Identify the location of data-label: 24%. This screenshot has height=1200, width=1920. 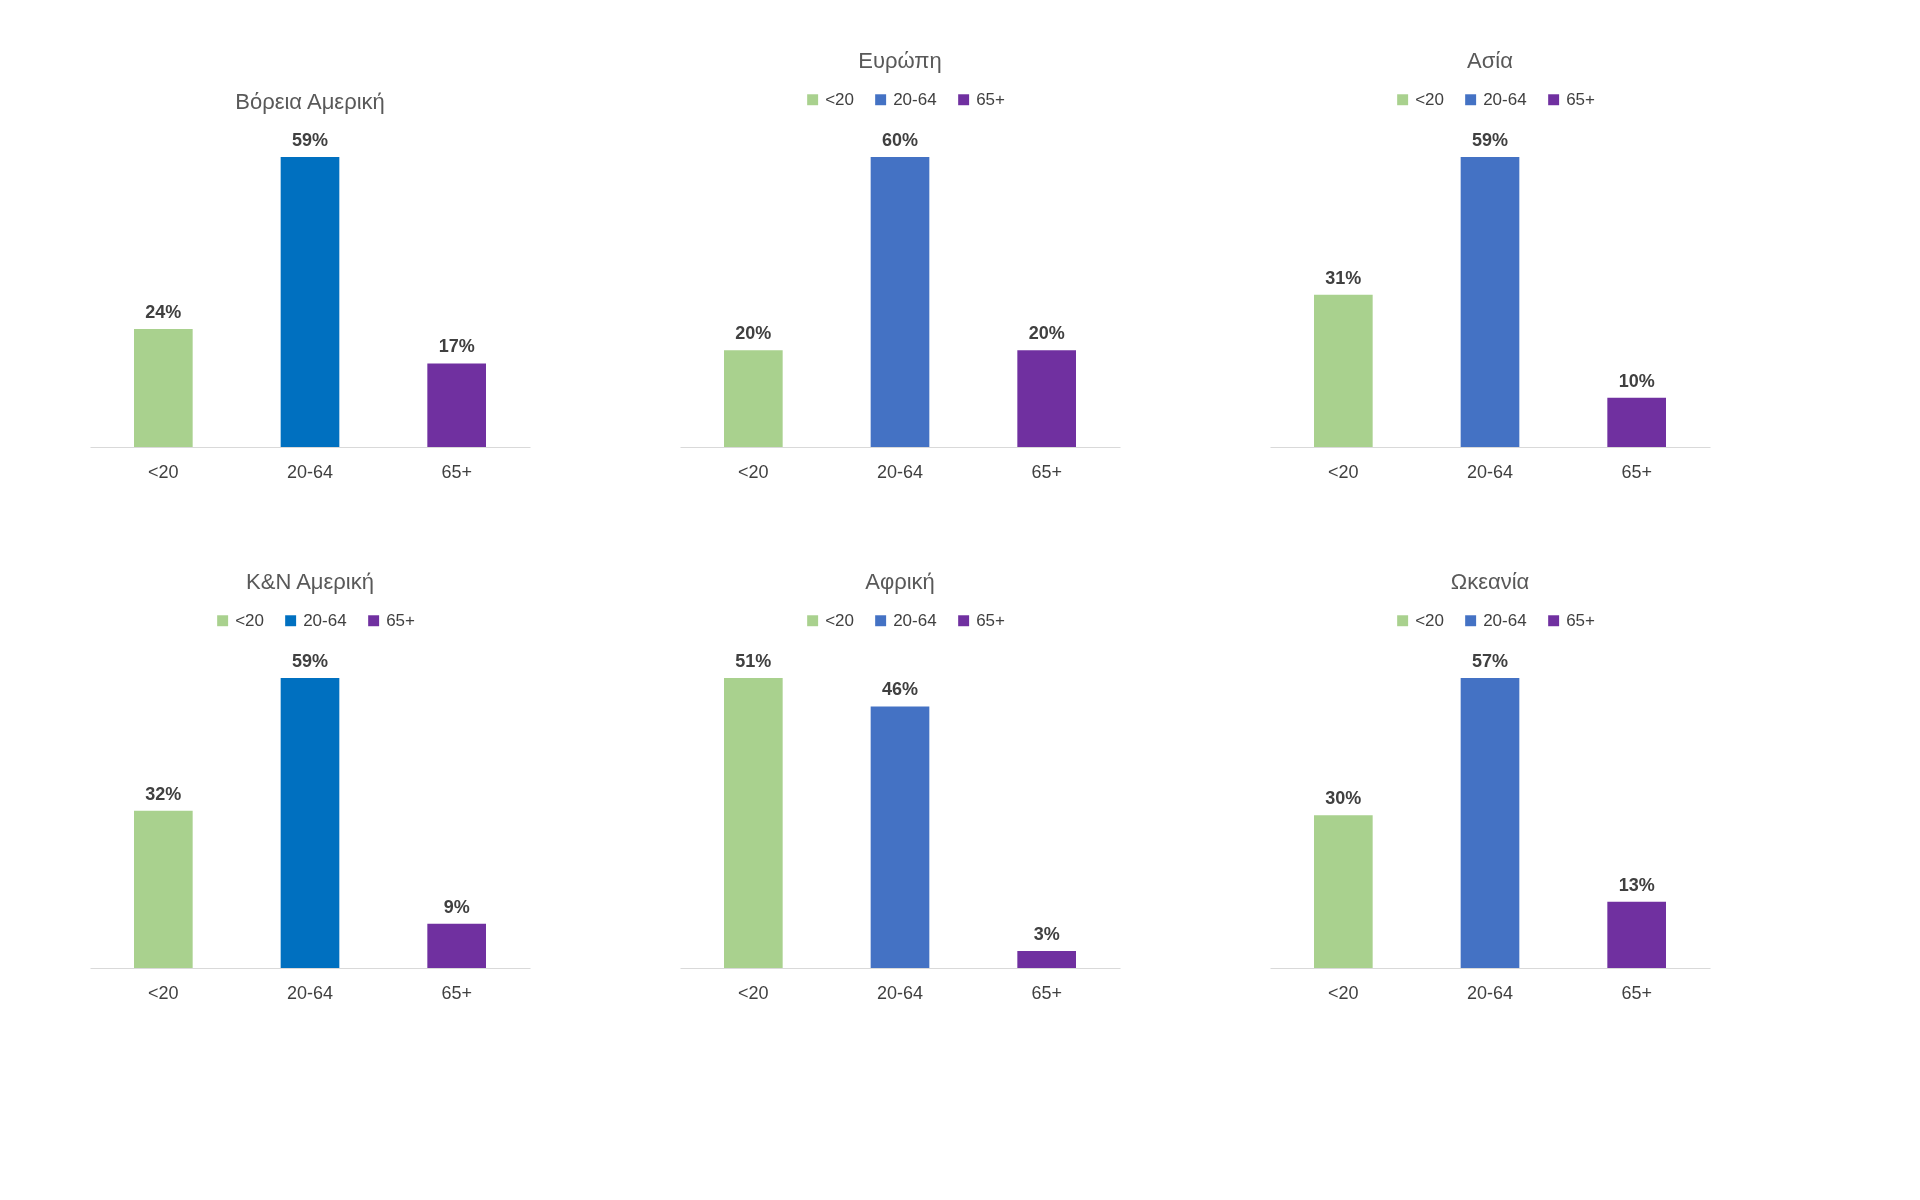
(163, 312).